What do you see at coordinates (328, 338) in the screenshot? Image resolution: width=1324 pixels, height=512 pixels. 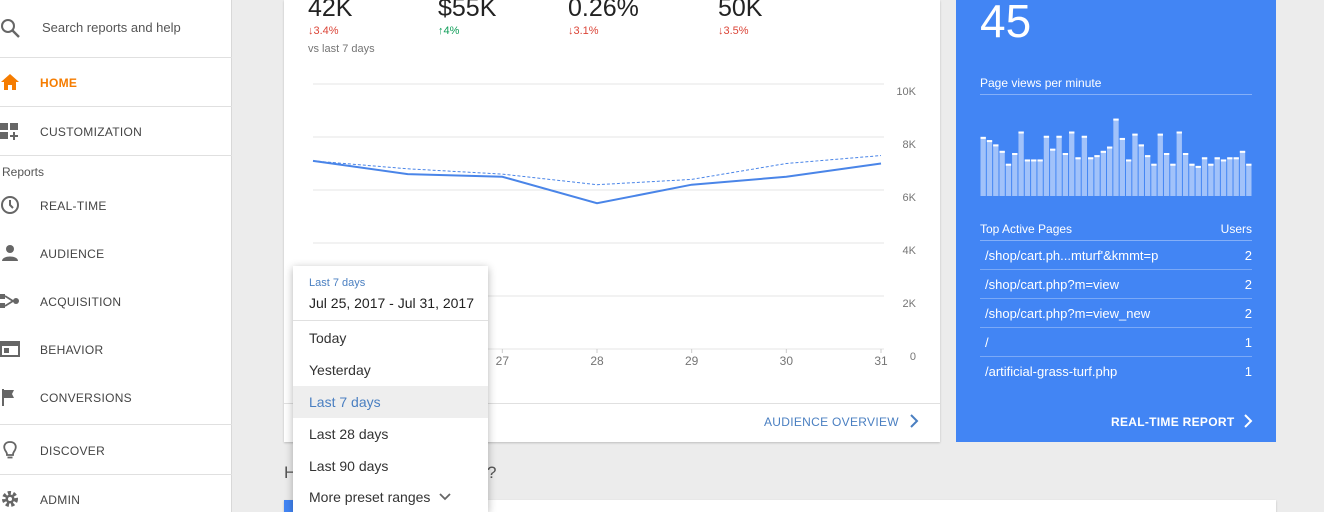 I see `option-label: Today` at bounding box center [328, 338].